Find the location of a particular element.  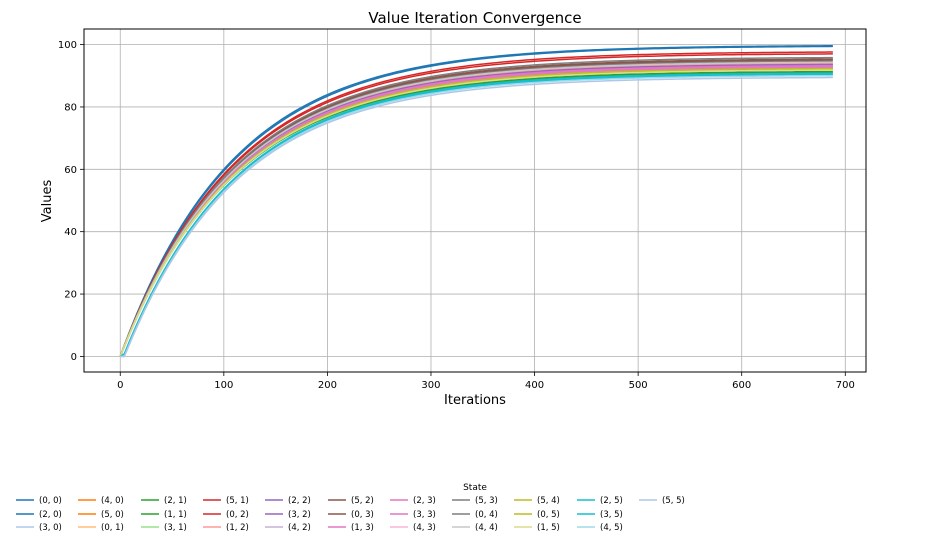

x-tick-label: 700 is located at coordinates (845, 385).